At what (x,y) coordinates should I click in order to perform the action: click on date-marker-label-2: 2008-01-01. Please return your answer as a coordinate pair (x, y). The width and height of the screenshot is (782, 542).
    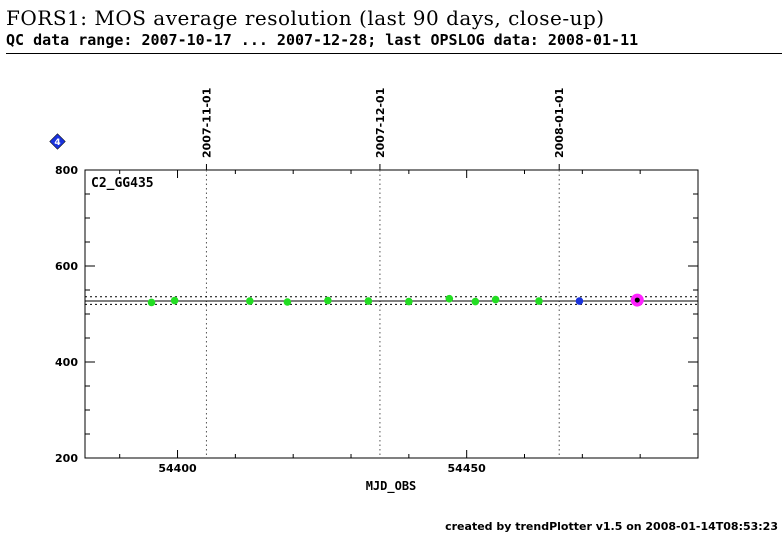
    Looking at the image, I should click on (559, 123).